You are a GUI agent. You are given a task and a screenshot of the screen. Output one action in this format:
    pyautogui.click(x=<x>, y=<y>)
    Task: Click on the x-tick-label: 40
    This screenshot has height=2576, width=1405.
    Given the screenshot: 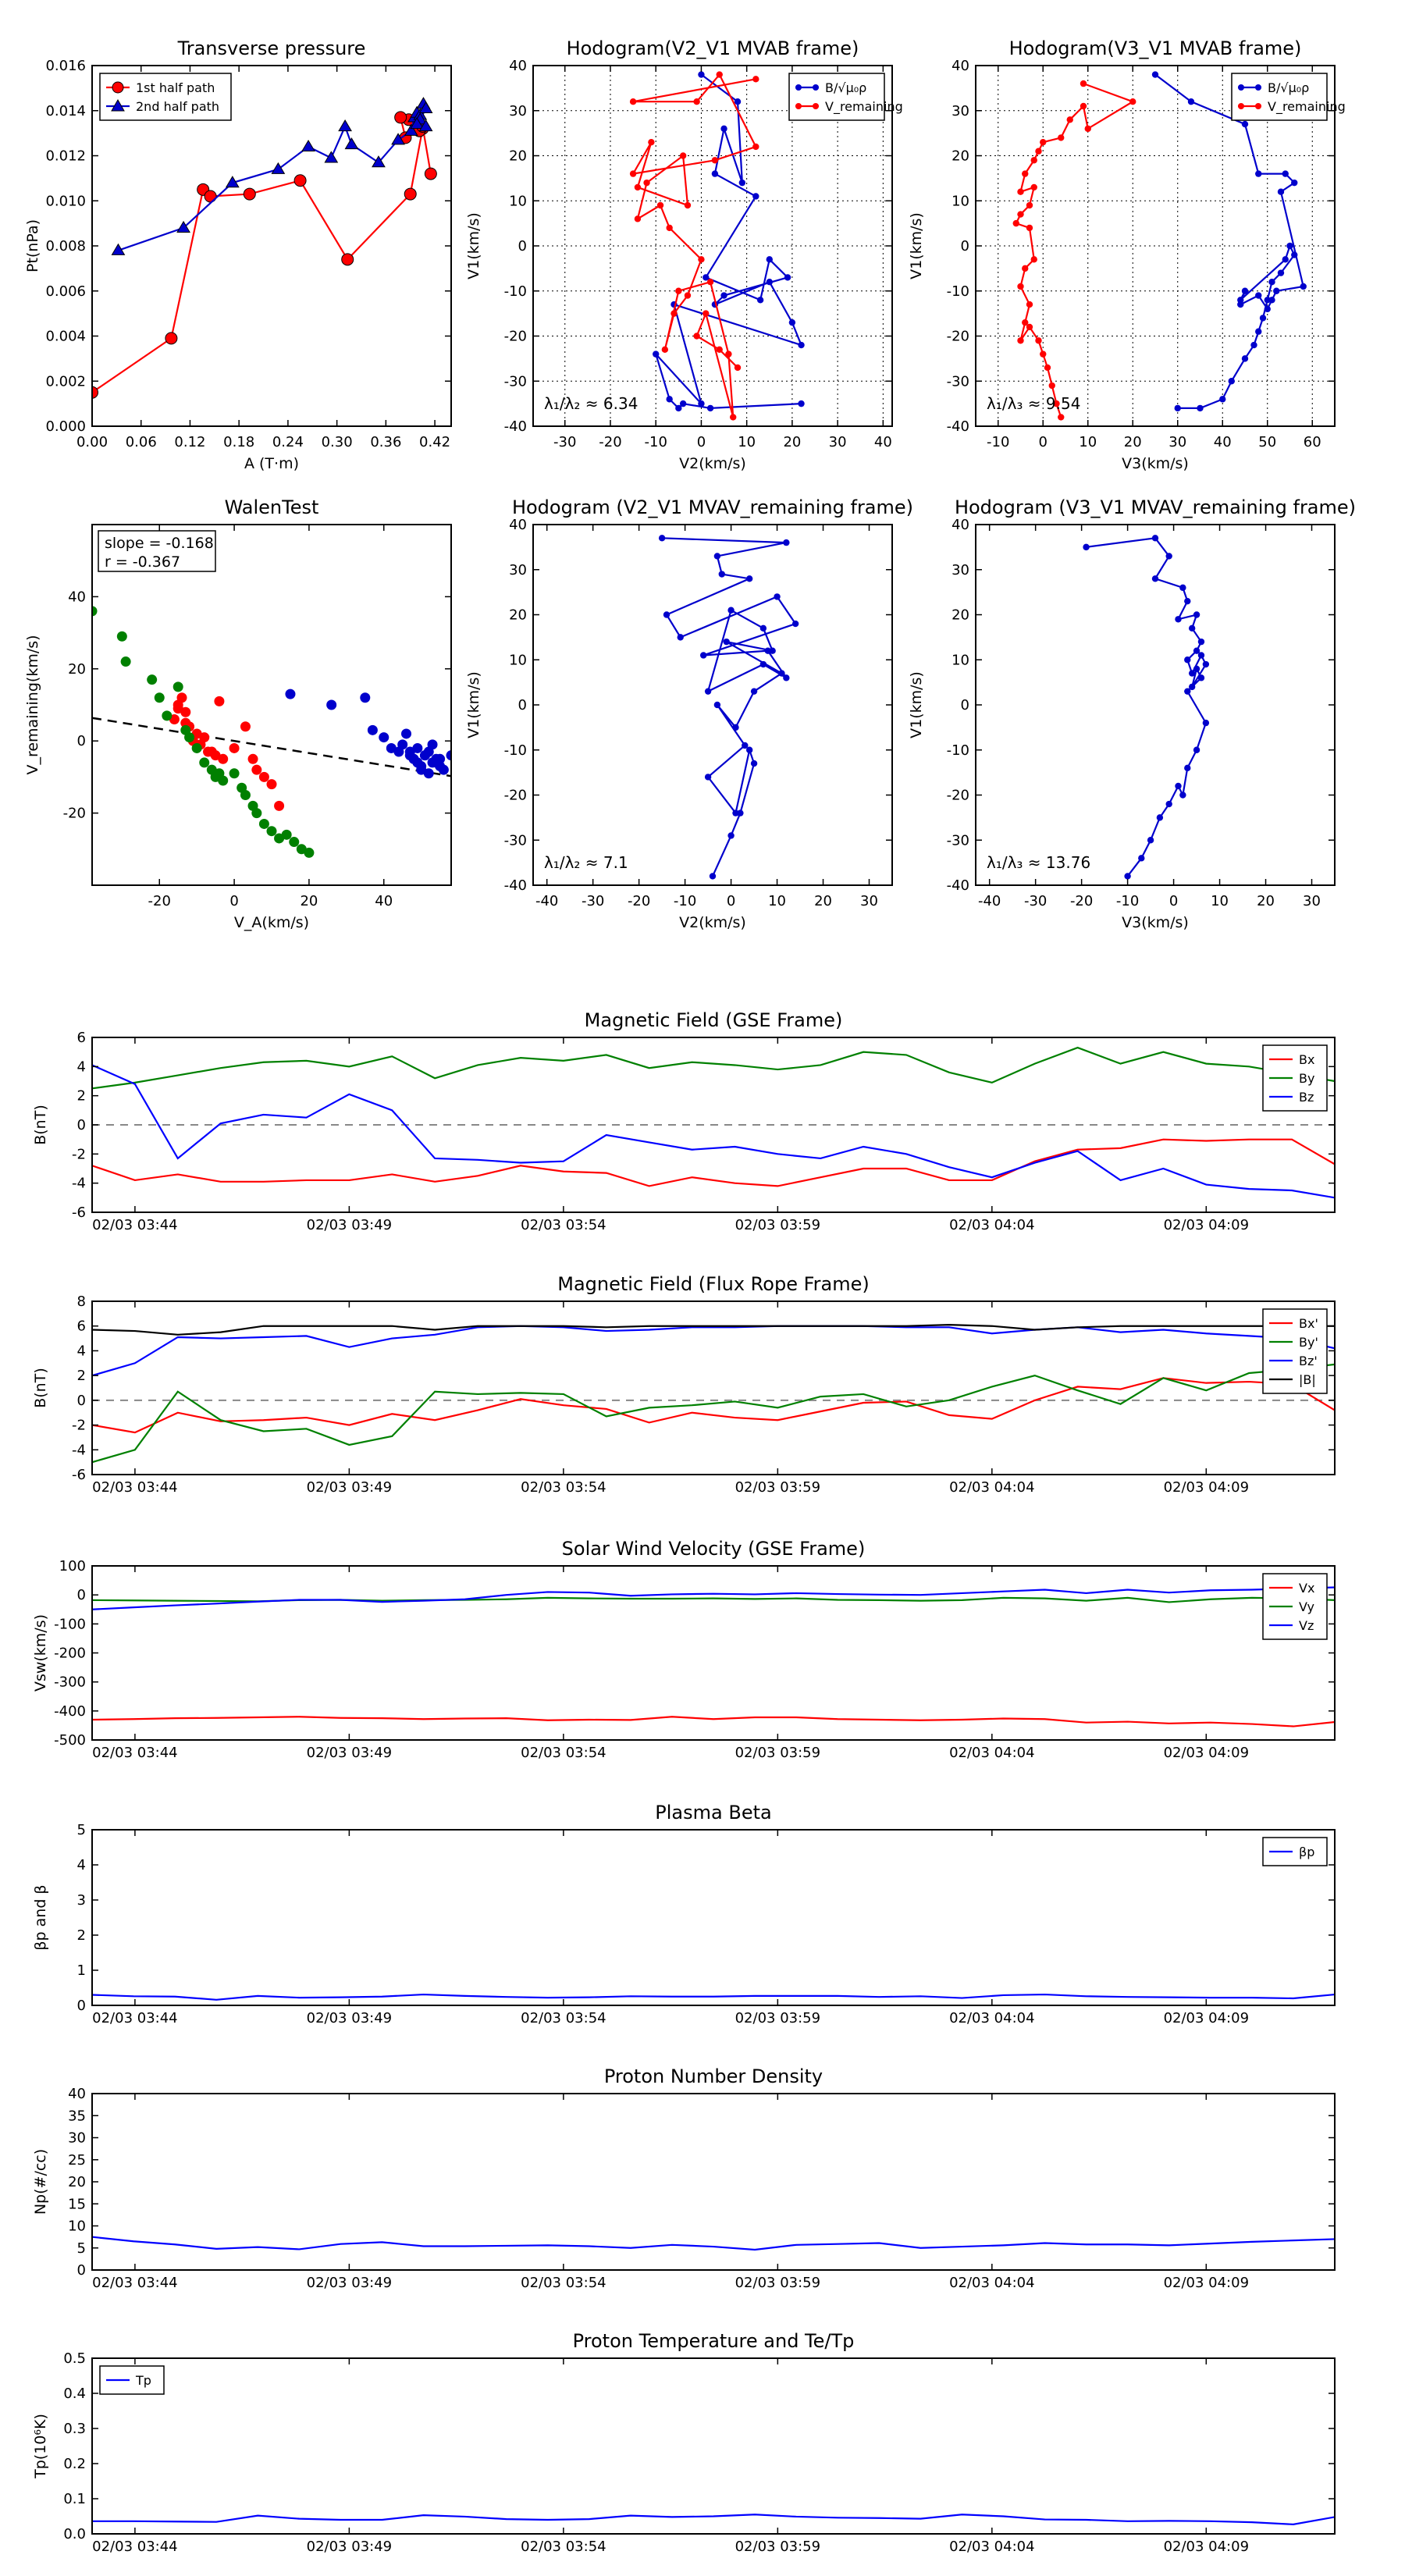 What is the action you would take?
    pyautogui.click(x=883, y=442)
    